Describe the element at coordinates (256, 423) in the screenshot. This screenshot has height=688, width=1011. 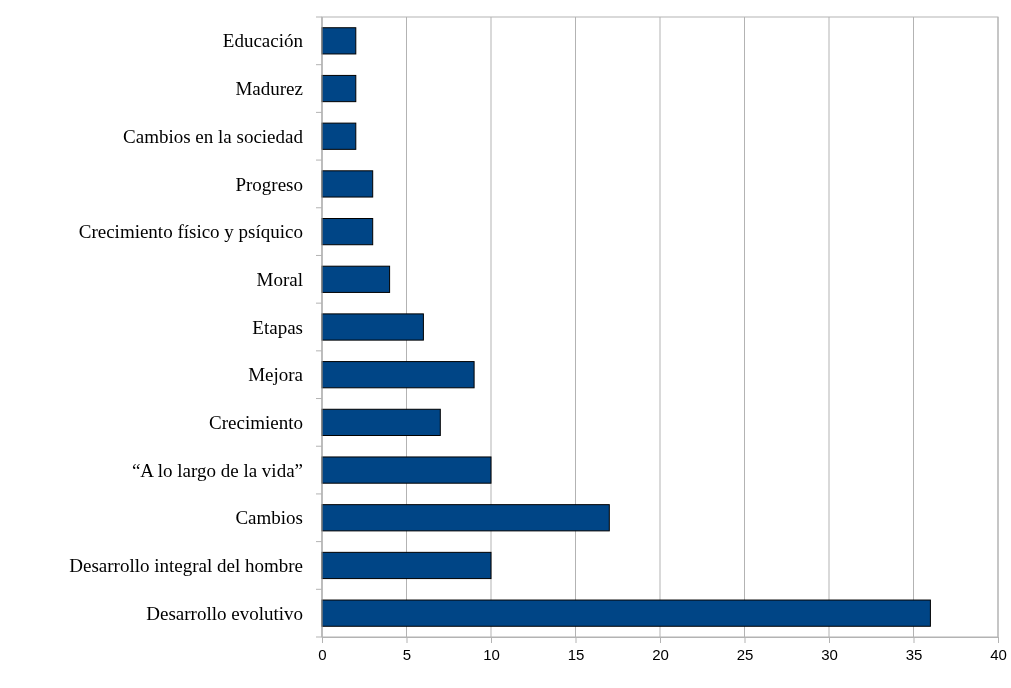
I see `y-tick-label: Crecimiento` at that location.